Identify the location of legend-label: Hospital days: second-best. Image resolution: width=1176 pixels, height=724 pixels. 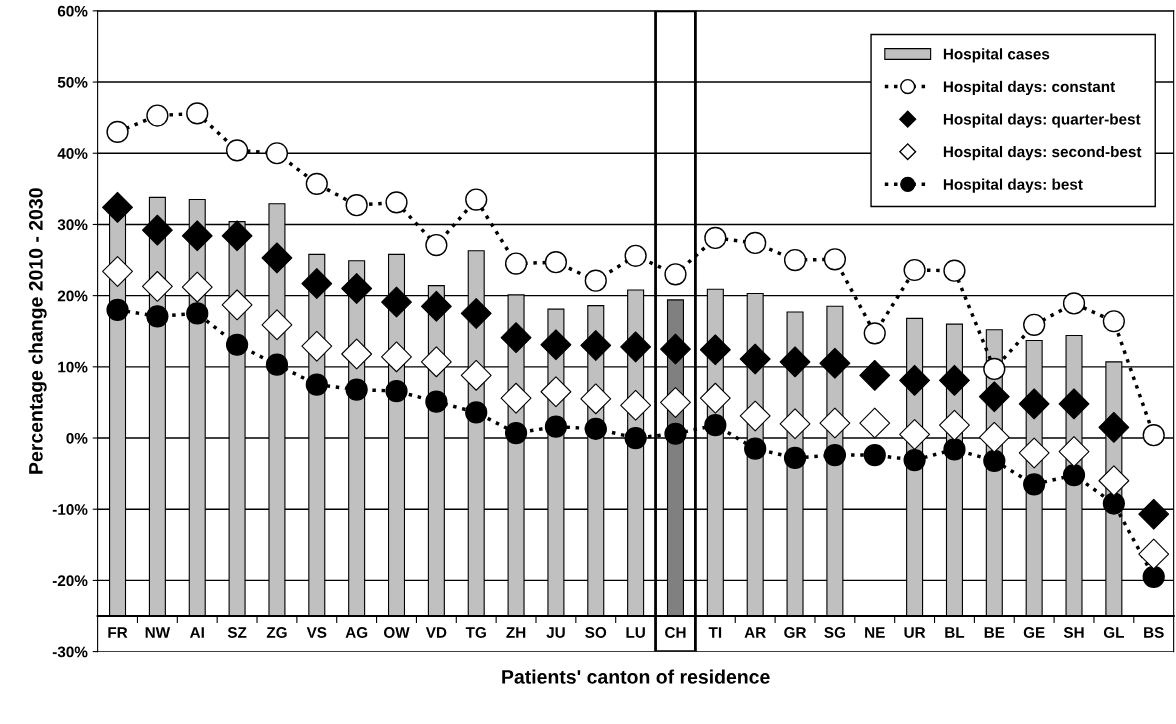
(1042, 153).